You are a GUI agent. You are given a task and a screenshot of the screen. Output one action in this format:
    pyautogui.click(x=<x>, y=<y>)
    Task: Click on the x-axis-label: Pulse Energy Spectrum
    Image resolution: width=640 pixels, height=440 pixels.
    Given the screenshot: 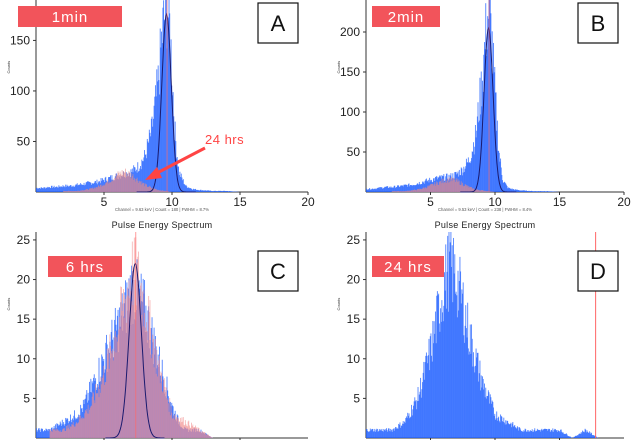 What is the action you would take?
    pyautogui.click(x=162, y=225)
    